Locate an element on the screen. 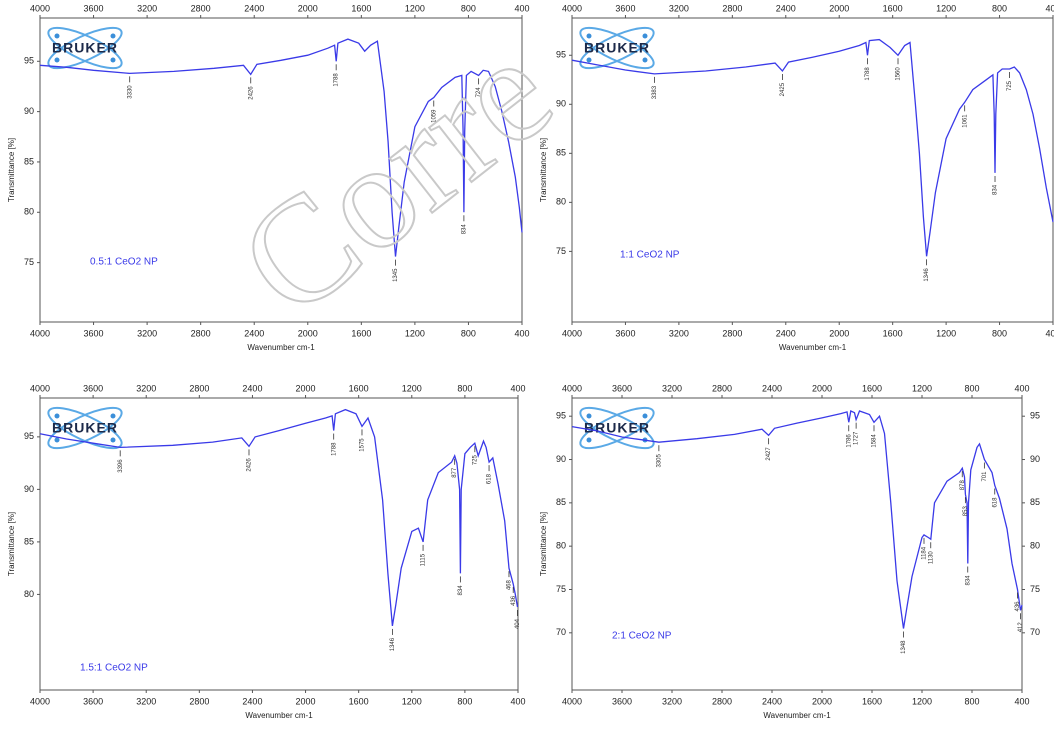  y-tick-label-right: 95 is located at coordinates (1035, 416).